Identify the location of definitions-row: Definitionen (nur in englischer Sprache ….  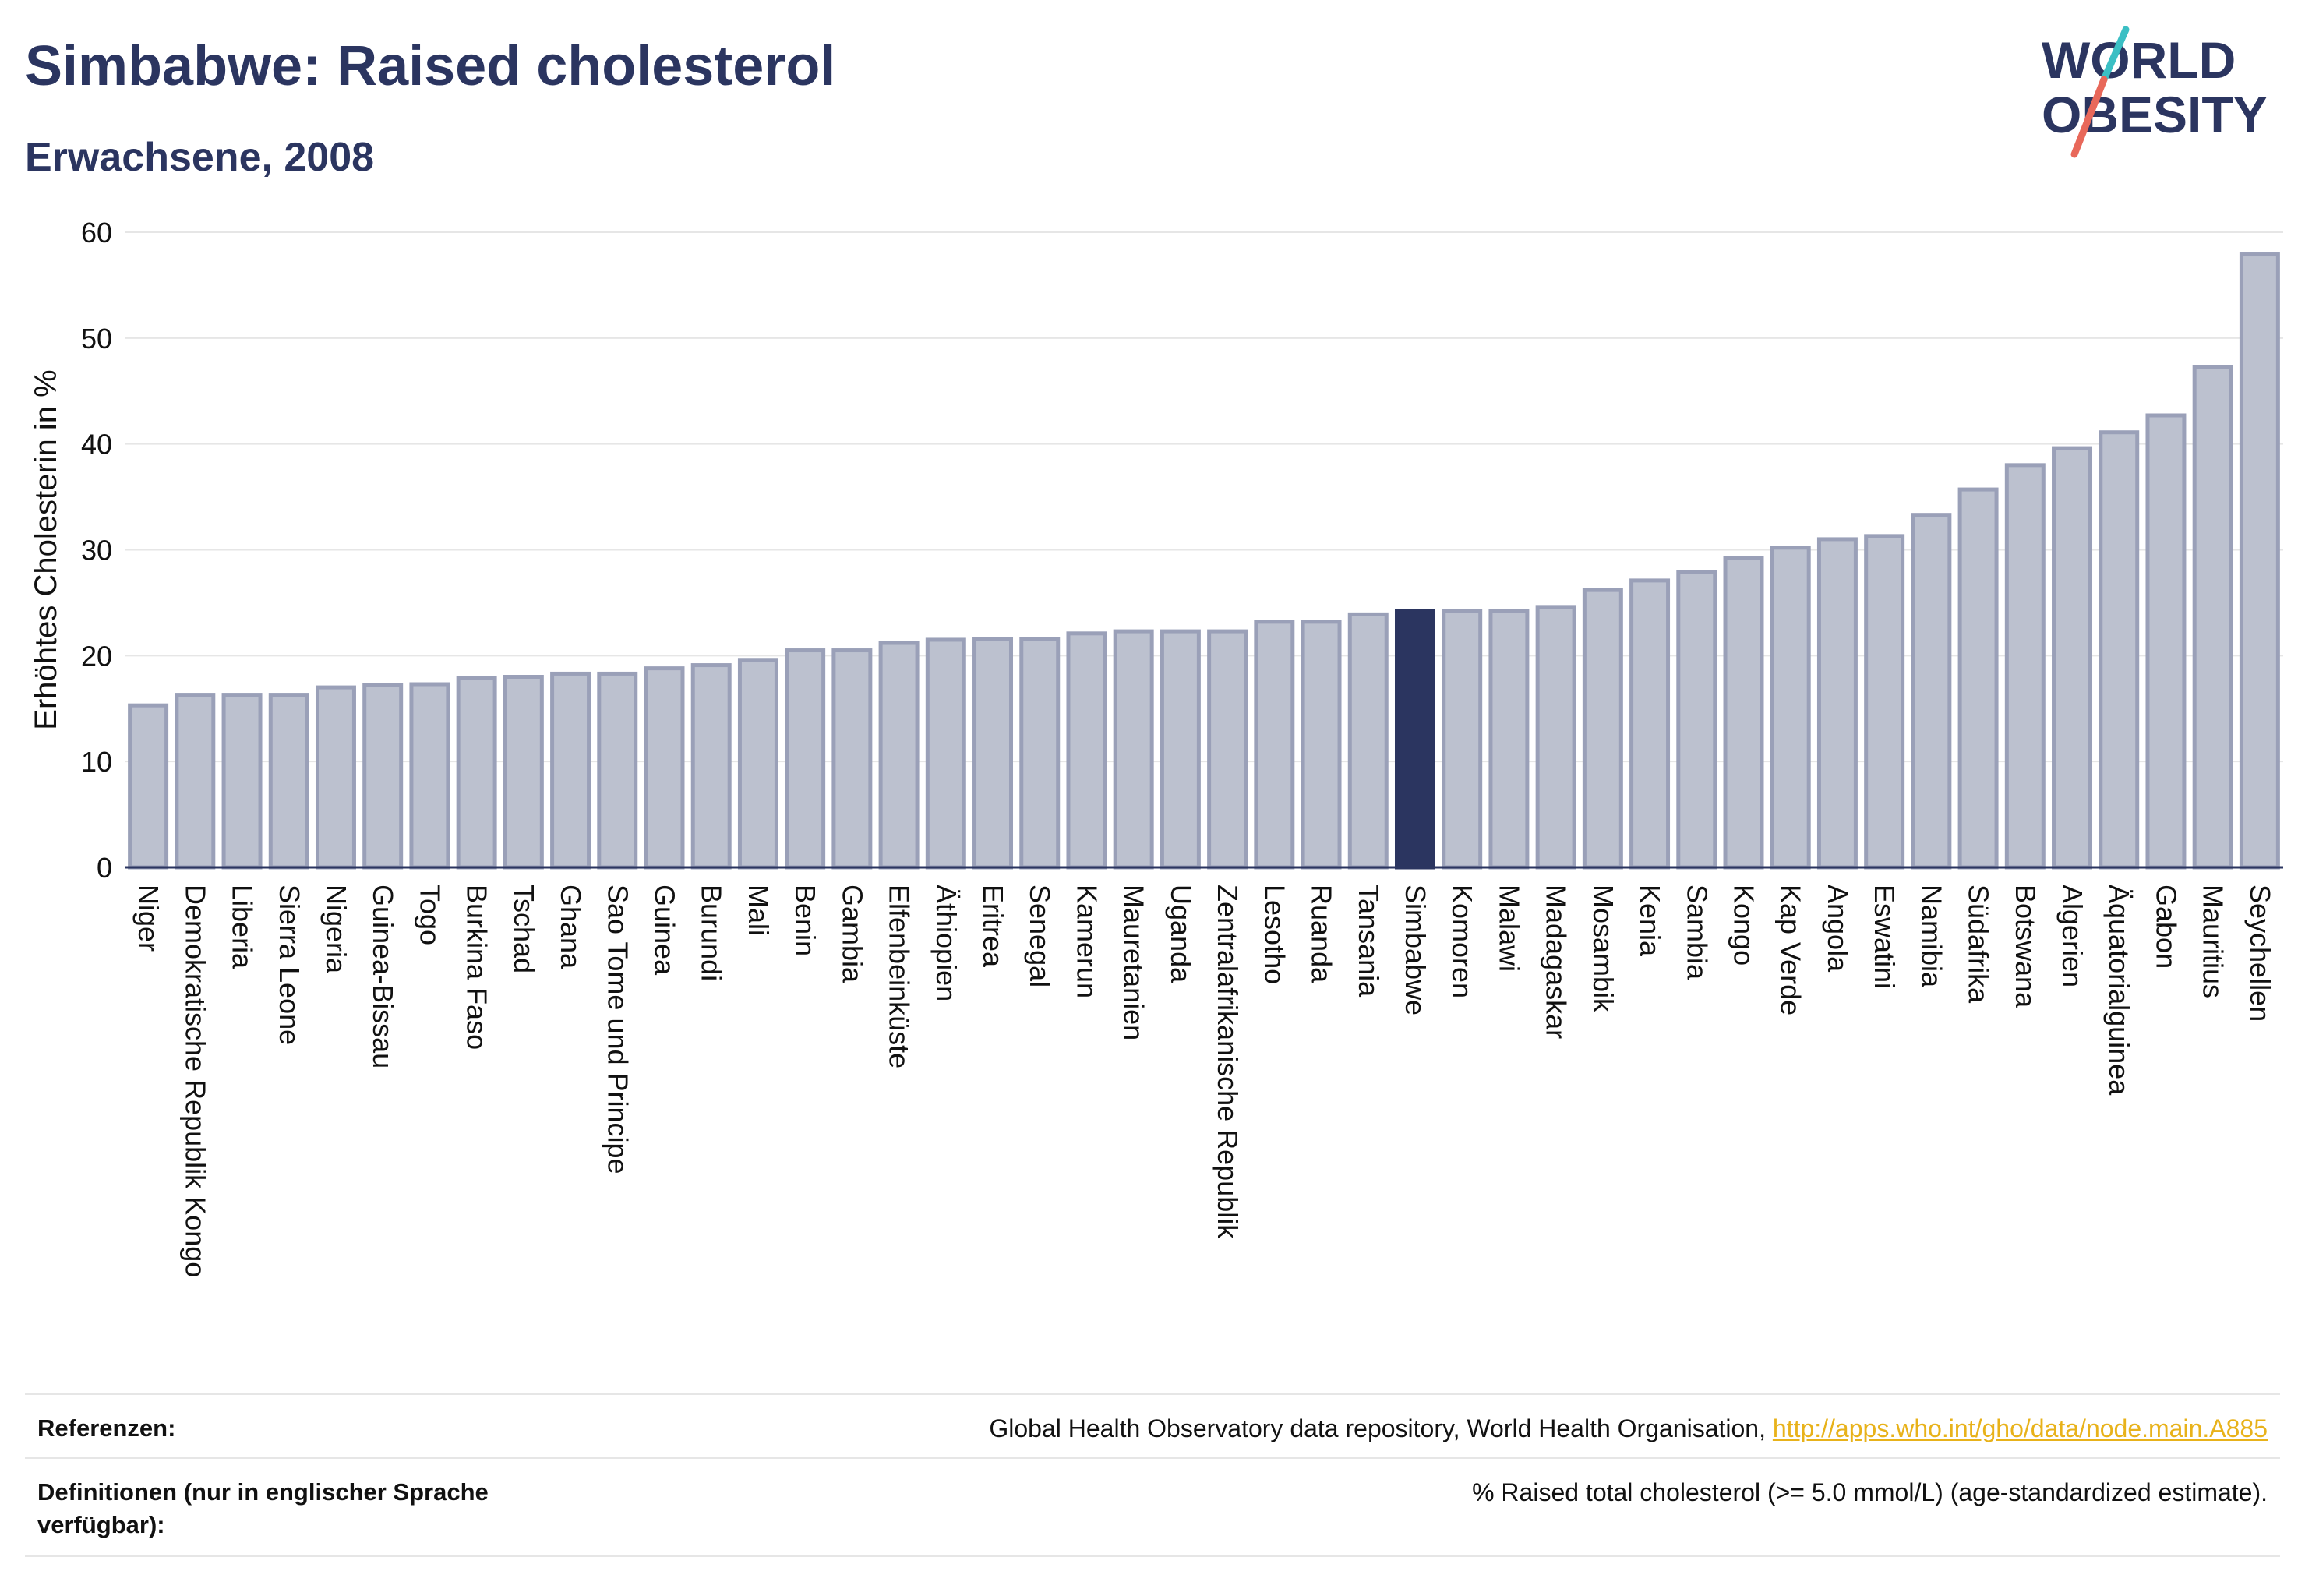
(1152, 1503).